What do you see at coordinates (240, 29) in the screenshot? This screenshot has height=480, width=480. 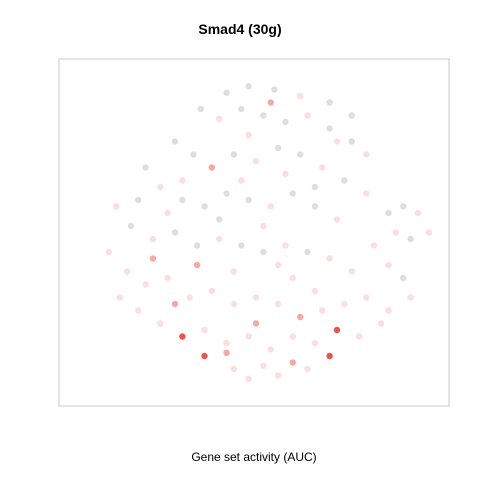 I see `chart-title: Smad4 (30g)` at bounding box center [240, 29].